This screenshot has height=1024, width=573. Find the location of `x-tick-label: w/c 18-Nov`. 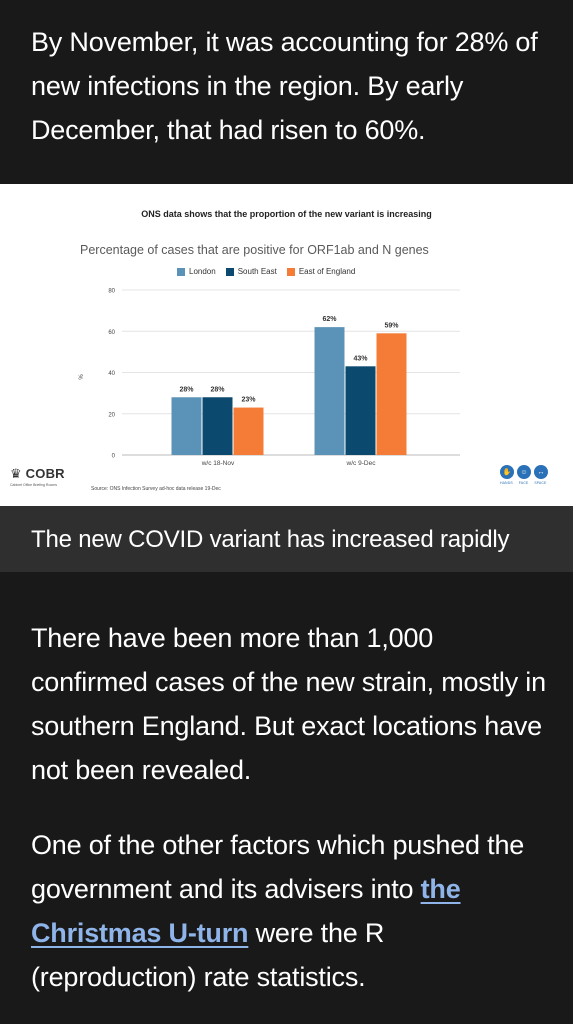

x-tick-label: w/c 18-Nov is located at coordinates (218, 463).